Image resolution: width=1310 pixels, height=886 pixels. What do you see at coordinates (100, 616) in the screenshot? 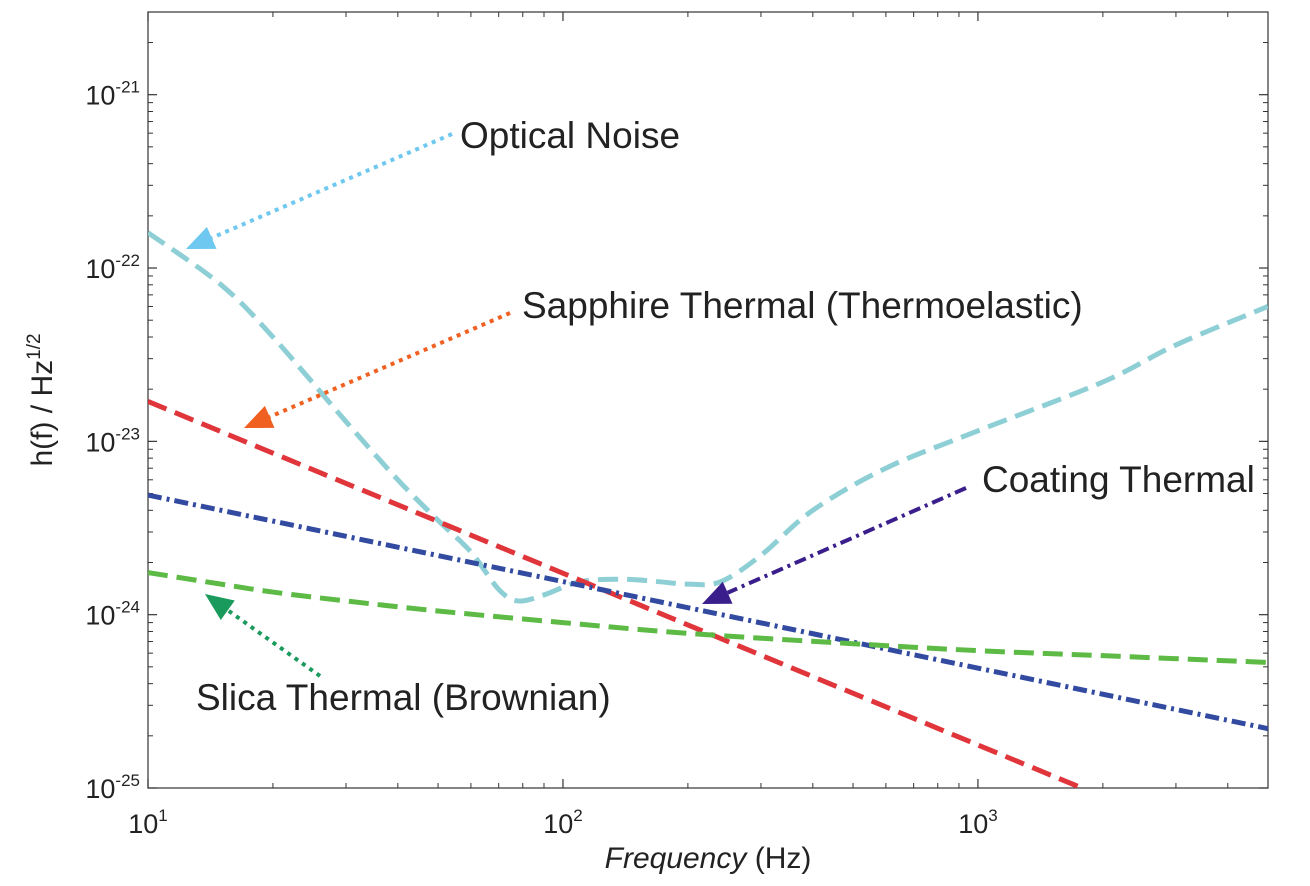
I see `y-tick-m24-label-base: 10` at bounding box center [100, 616].